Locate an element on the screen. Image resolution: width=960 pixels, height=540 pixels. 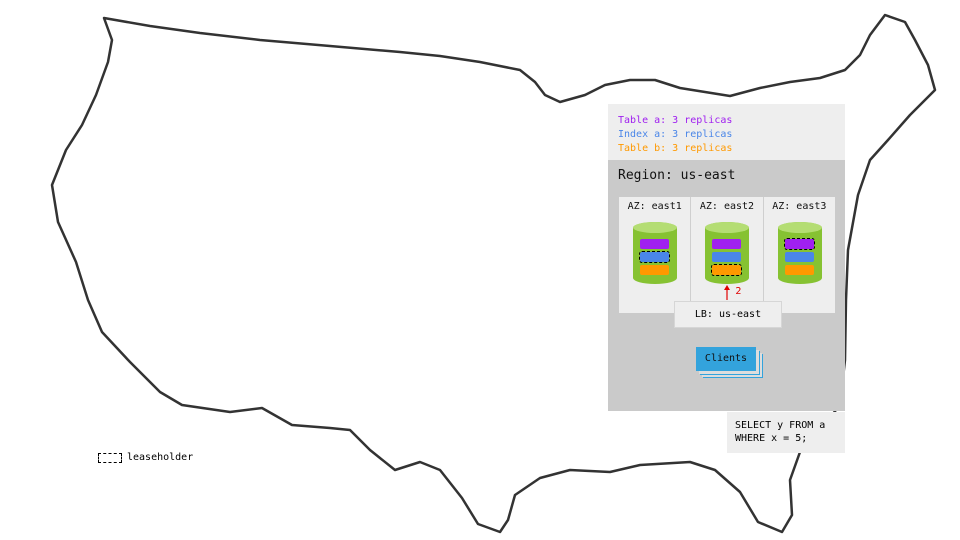
query-line: WHERE x = 5; is located at coordinates (771, 438).